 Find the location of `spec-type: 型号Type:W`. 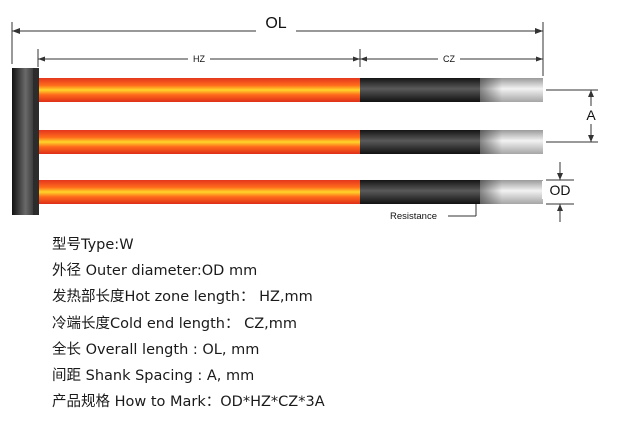

spec-type: 型号Type:W is located at coordinates (93, 245).